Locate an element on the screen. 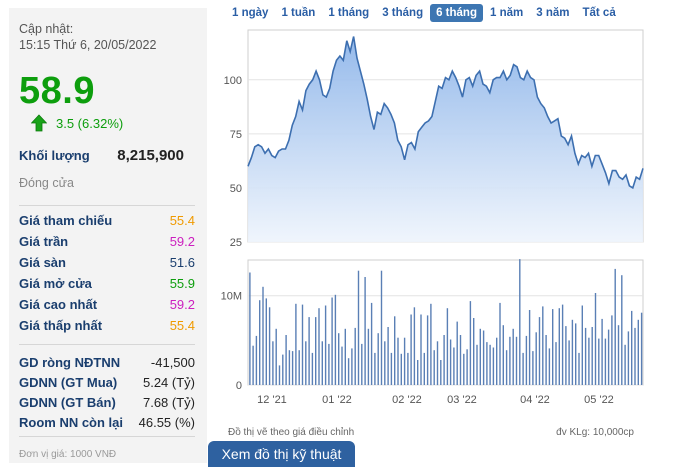  x-tick-label: 04 '22 is located at coordinates (535, 400).